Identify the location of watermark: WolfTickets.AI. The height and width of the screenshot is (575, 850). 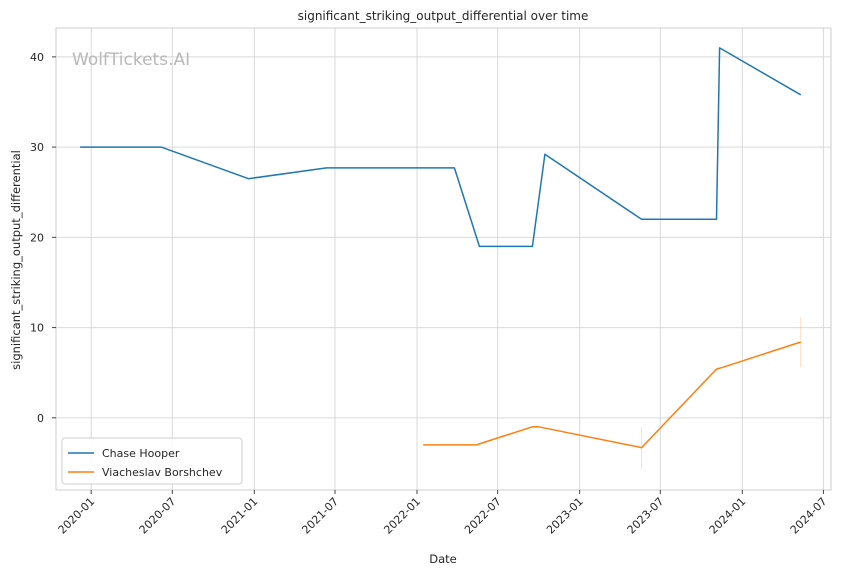
(131, 60).